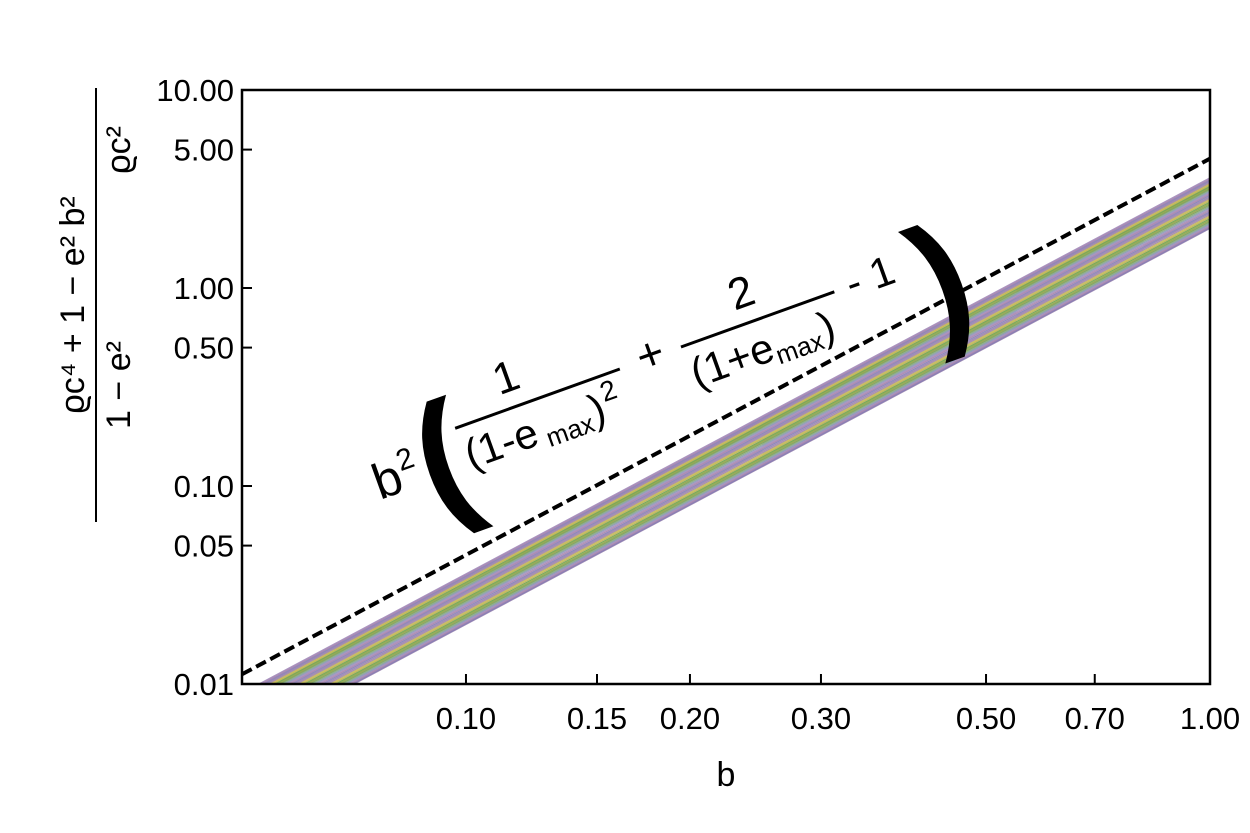 The height and width of the screenshot is (833, 1250). Describe the element at coordinates (732, 359) in the screenshot. I see `formula-frac2-den-open: (1+e` at that location.